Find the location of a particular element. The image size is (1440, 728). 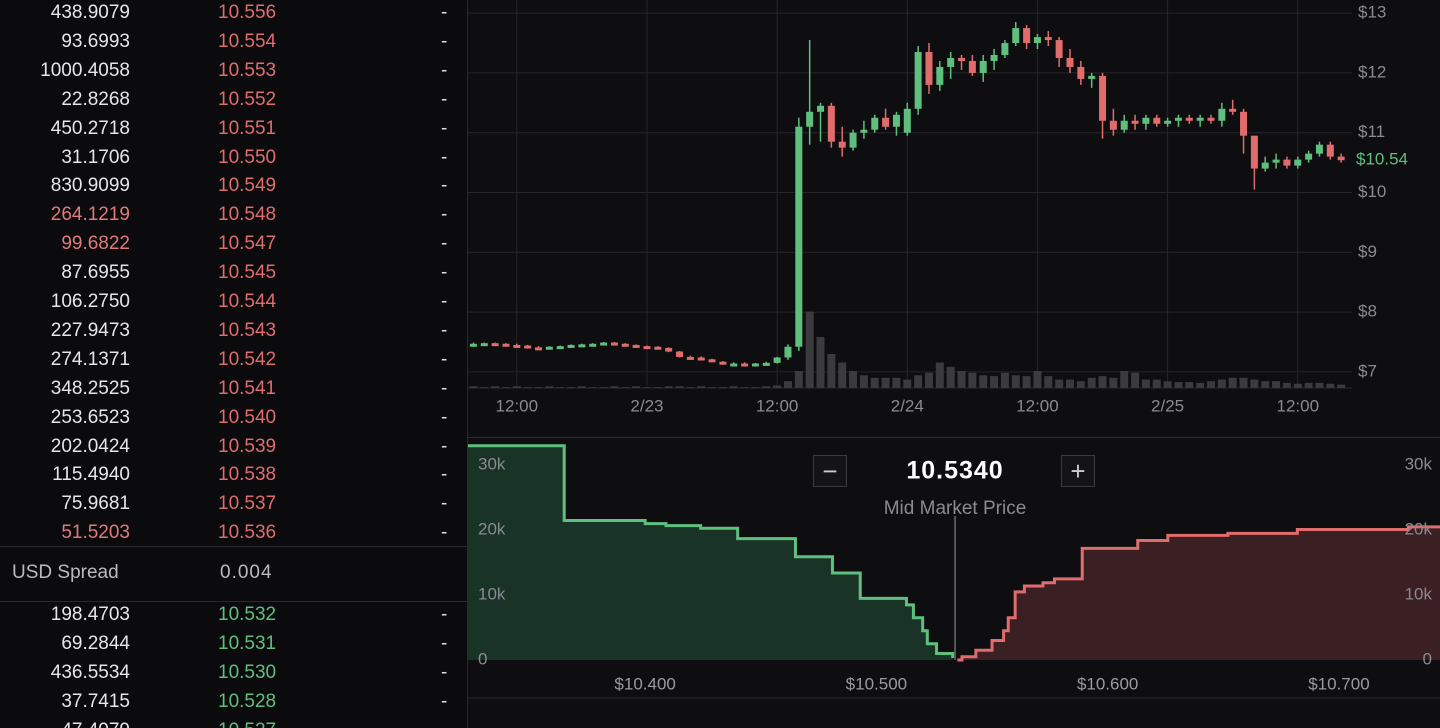

size: 202.0424 is located at coordinates (90, 446).